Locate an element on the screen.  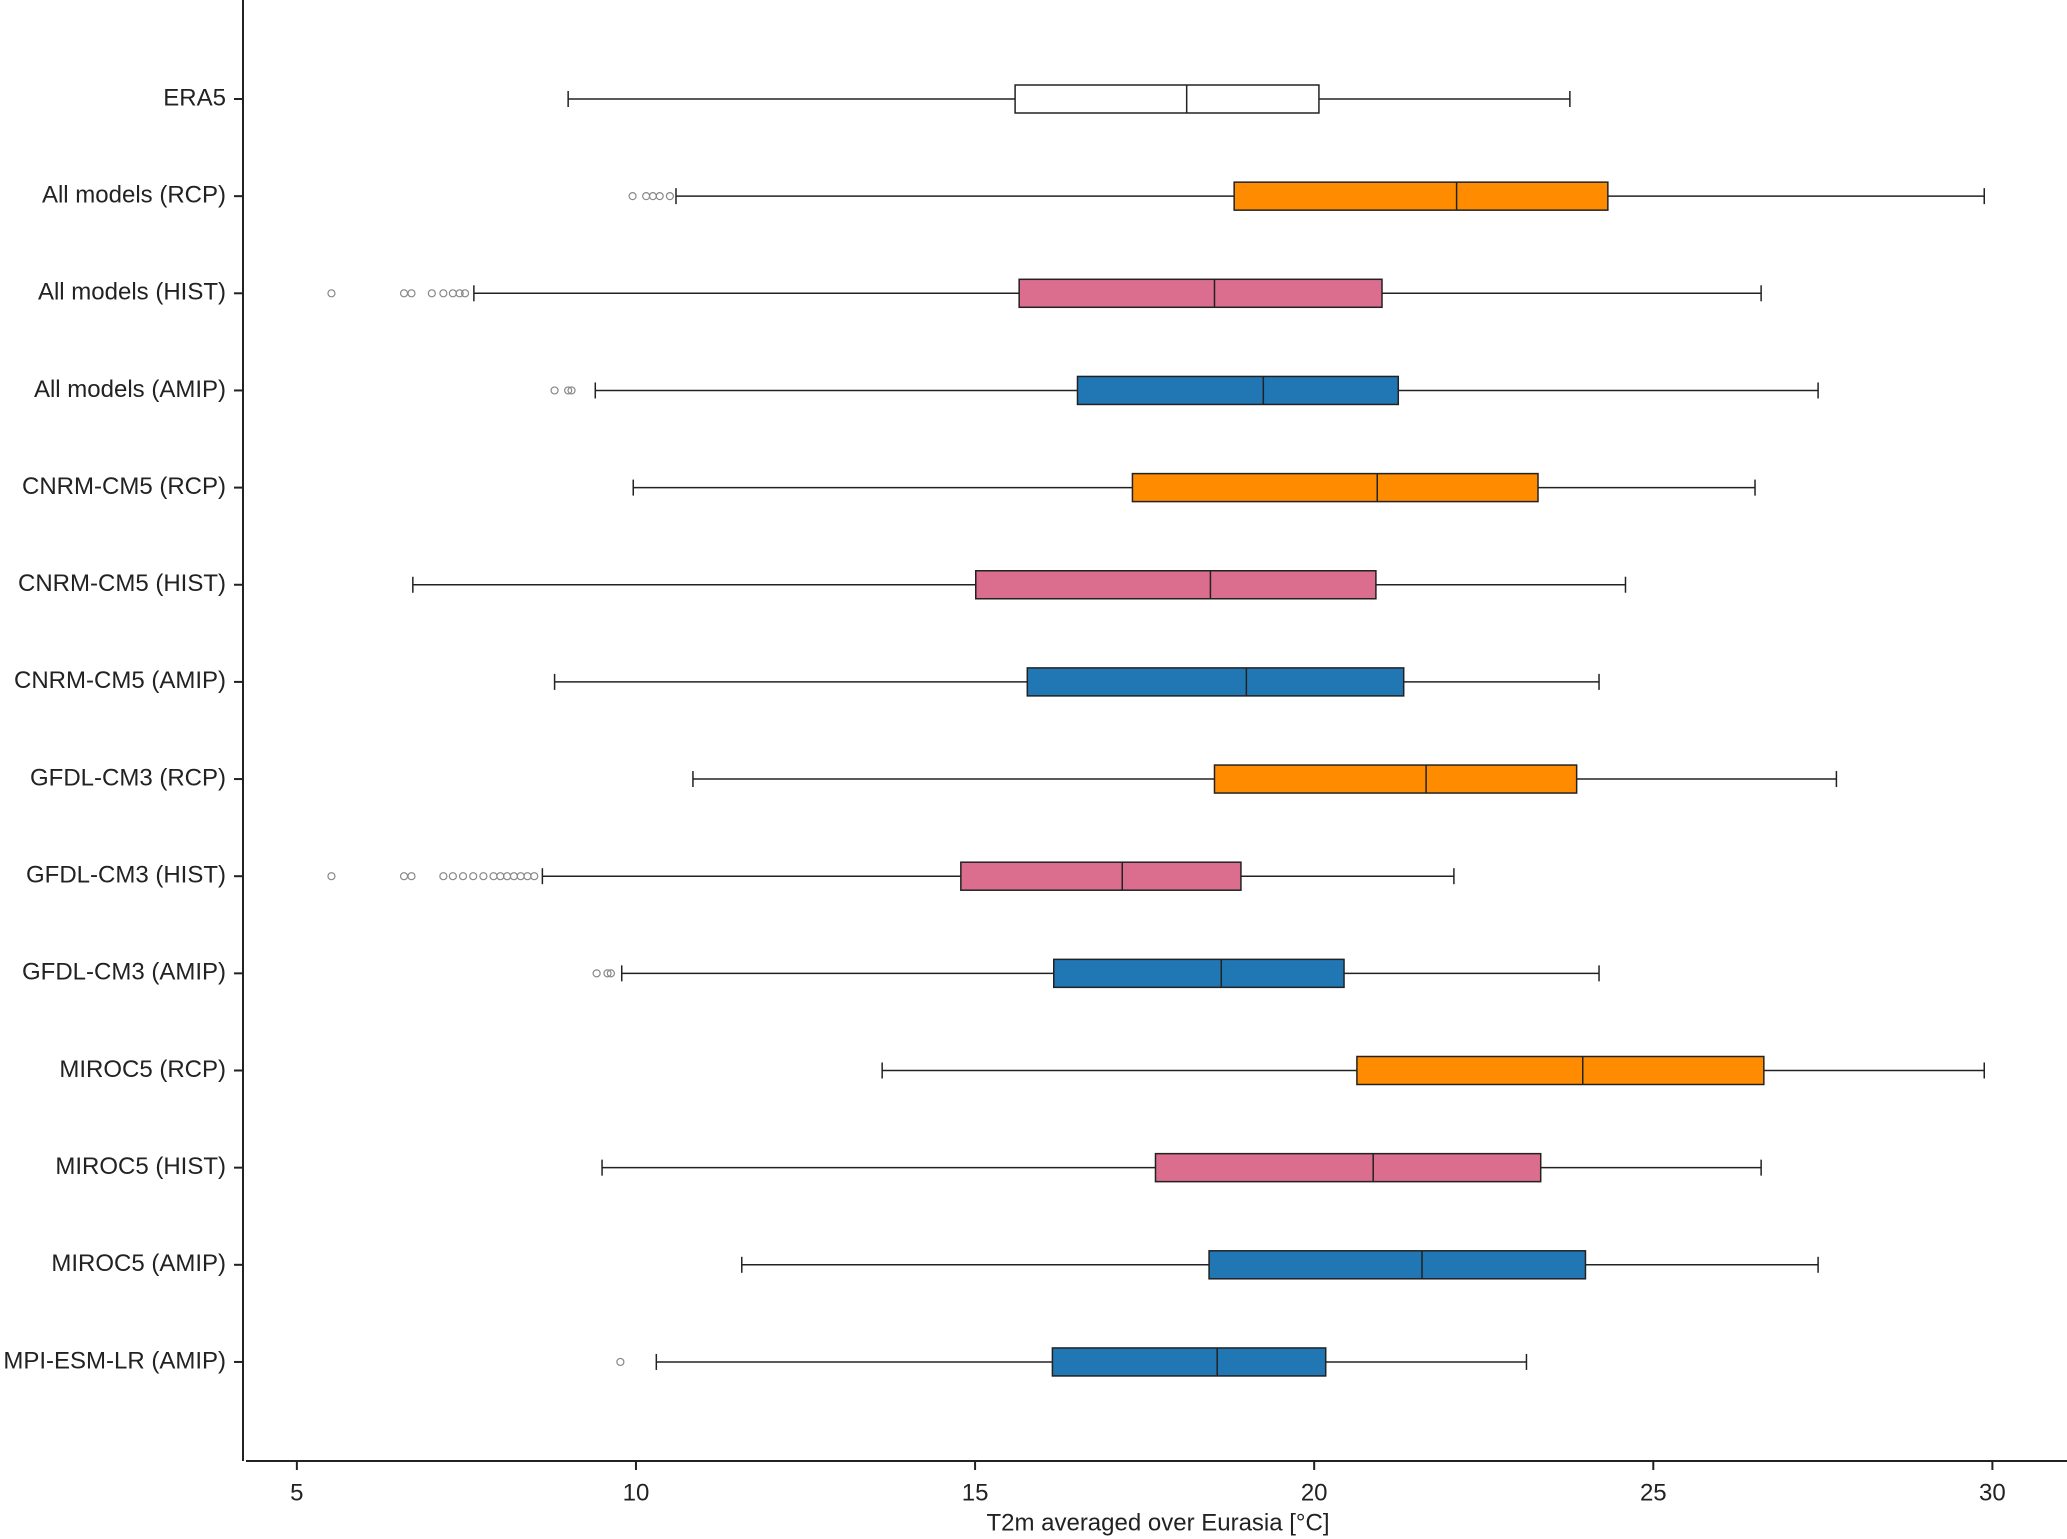
x-tick-label: 20 is located at coordinates (1314, 1492).